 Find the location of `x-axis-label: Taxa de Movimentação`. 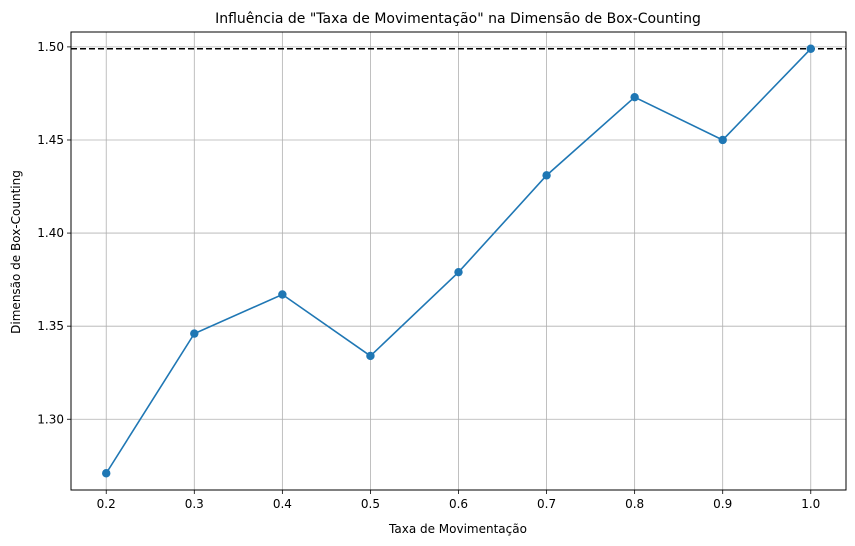

x-axis-label: Taxa de Movimentação is located at coordinates (457, 529).